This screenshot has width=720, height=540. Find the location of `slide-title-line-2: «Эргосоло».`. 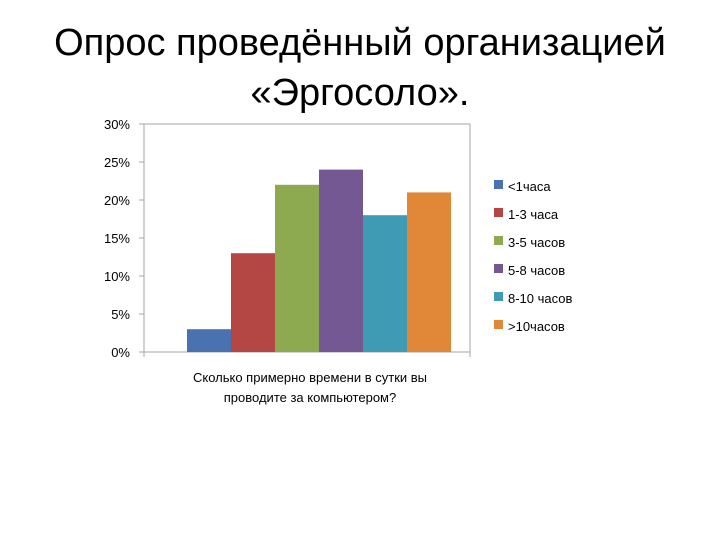

slide-title-line-2: «Эргосоло». is located at coordinates (360, 93).